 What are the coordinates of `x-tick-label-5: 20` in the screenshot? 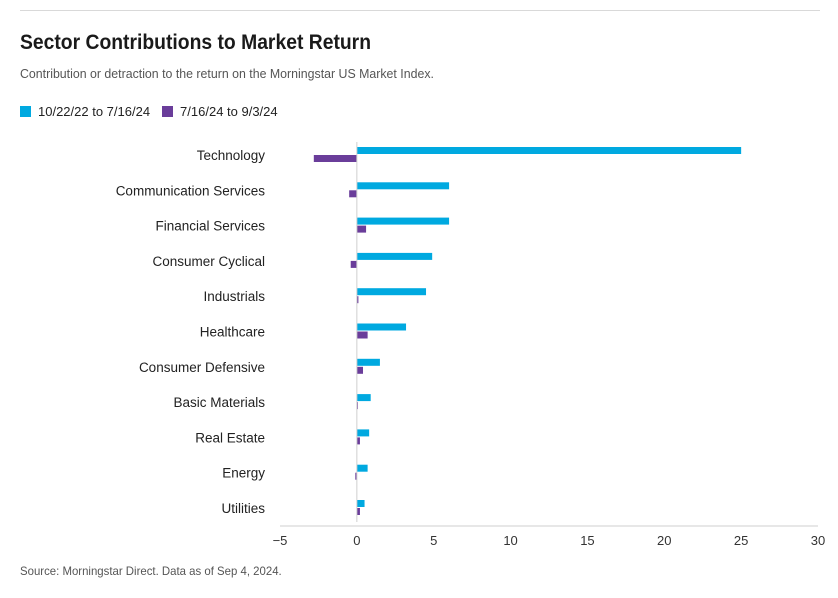 It's located at (664, 540).